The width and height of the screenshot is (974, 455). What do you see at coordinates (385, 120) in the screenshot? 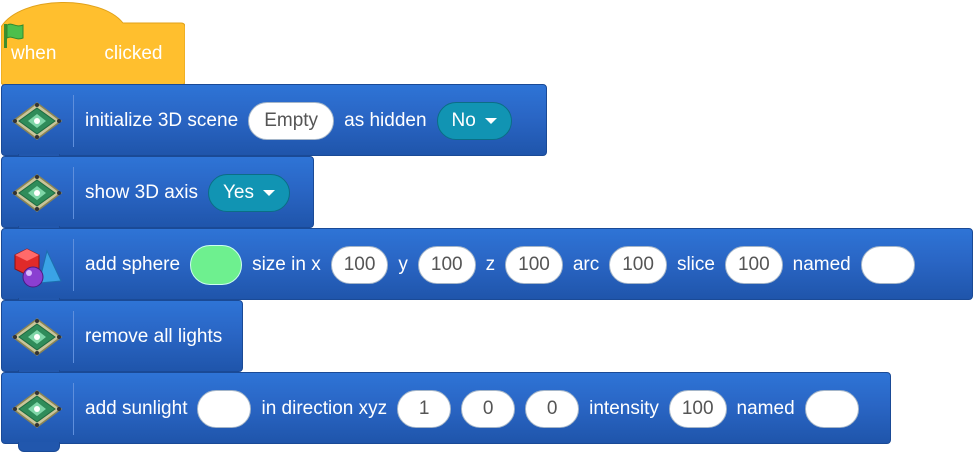
I see `as-hidden-label: as hidden` at bounding box center [385, 120].